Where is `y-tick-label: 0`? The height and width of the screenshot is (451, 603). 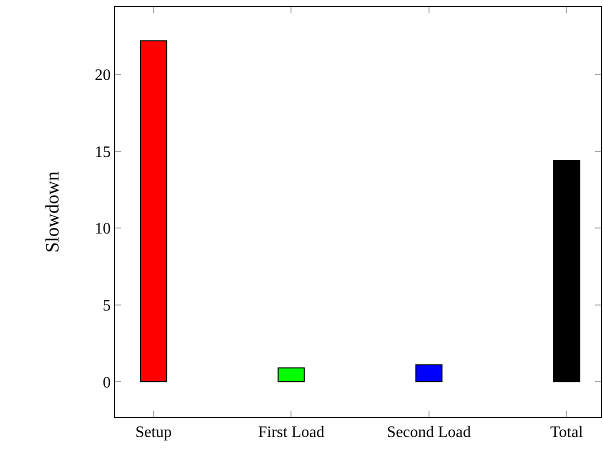 y-tick-label: 0 is located at coordinates (106, 383).